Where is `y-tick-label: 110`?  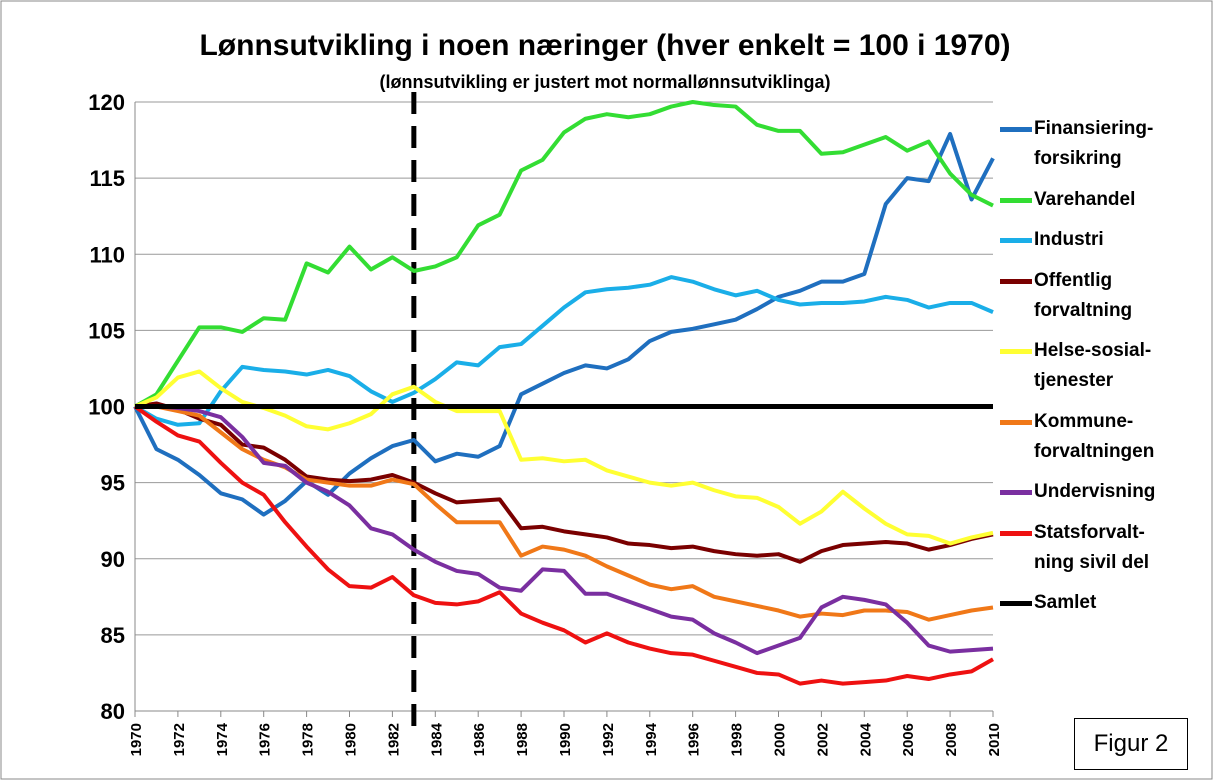 y-tick-label: 110 is located at coordinates (108, 254).